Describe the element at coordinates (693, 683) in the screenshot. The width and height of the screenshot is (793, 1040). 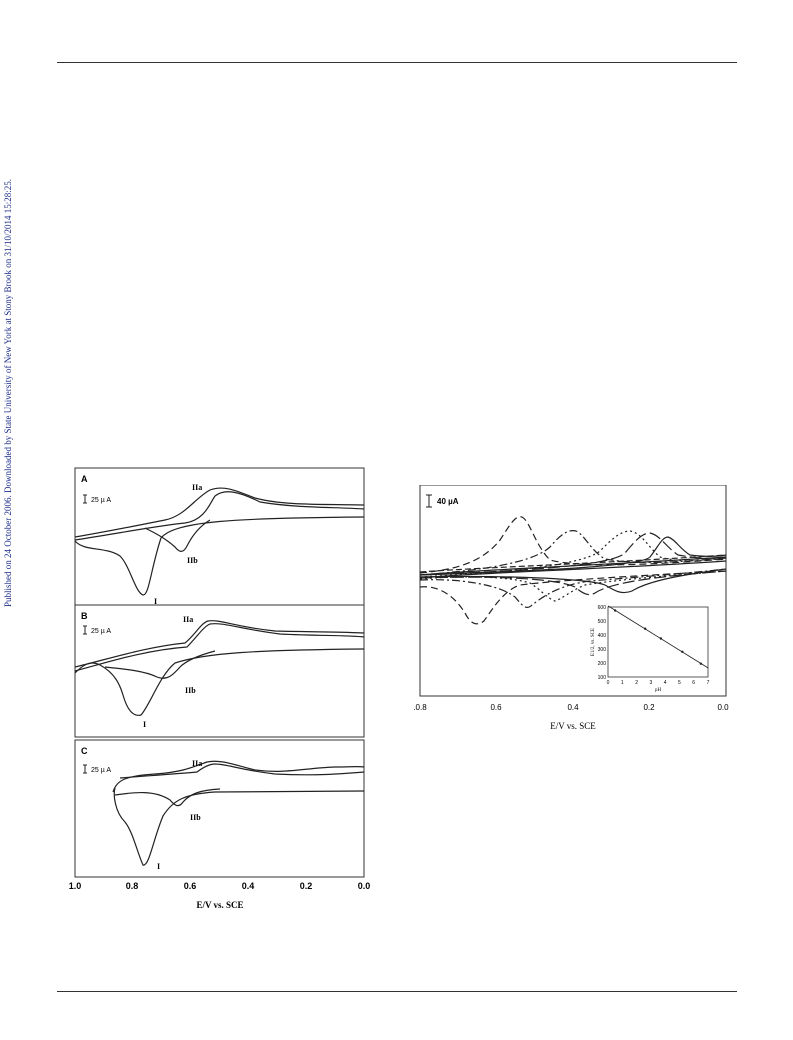
I see `inset-x-tick: 6` at that location.